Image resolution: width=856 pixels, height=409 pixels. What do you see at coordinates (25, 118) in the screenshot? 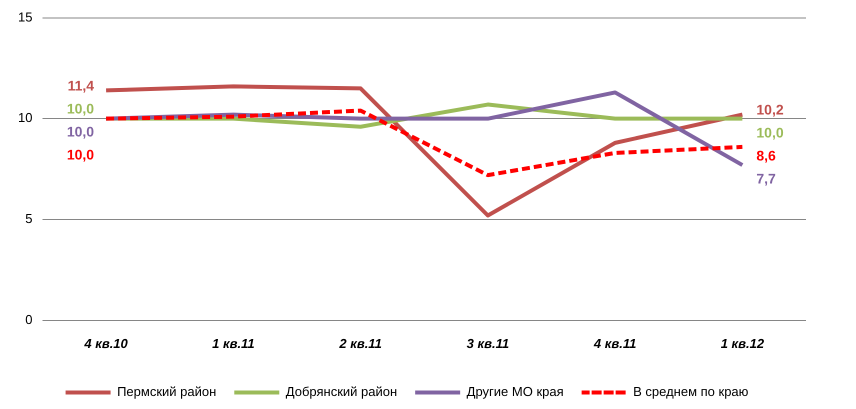
I see `y-tick-label: 10` at bounding box center [25, 118].